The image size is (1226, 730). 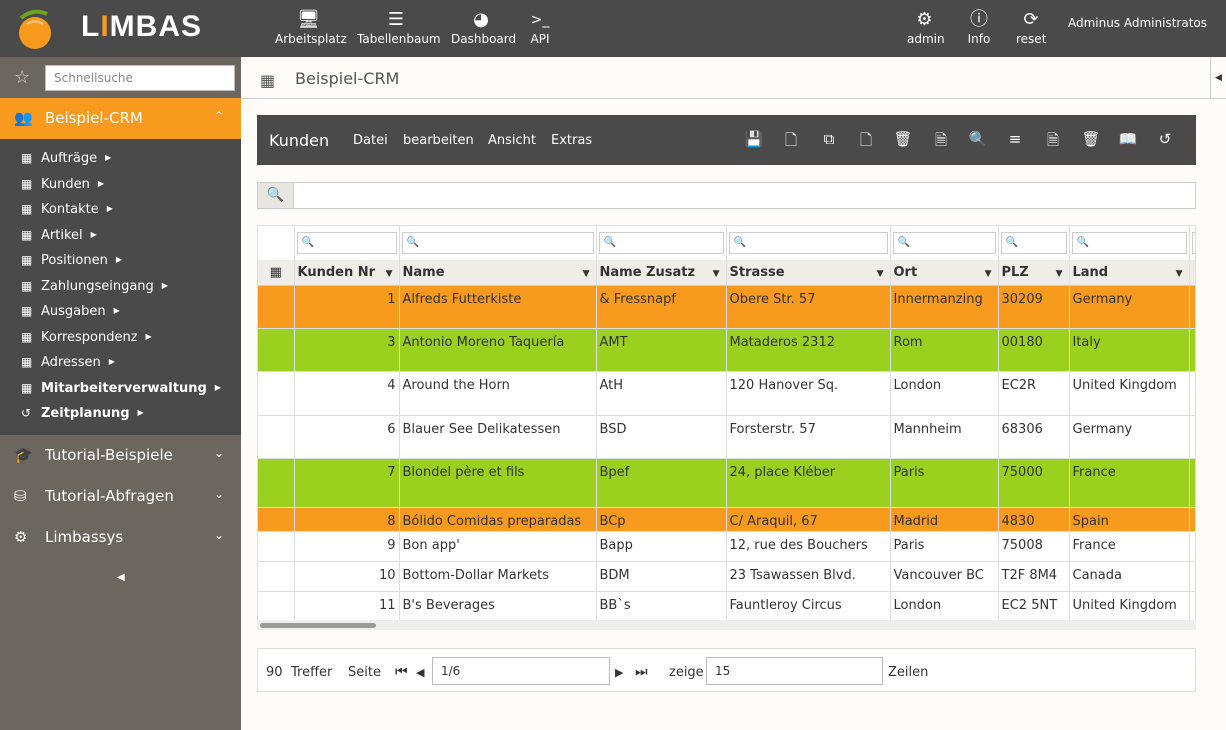 What do you see at coordinates (311, 28) in the screenshot?
I see `nav-arbeitsplatz: 🖥 Arbeitsplatz` at bounding box center [311, 28].